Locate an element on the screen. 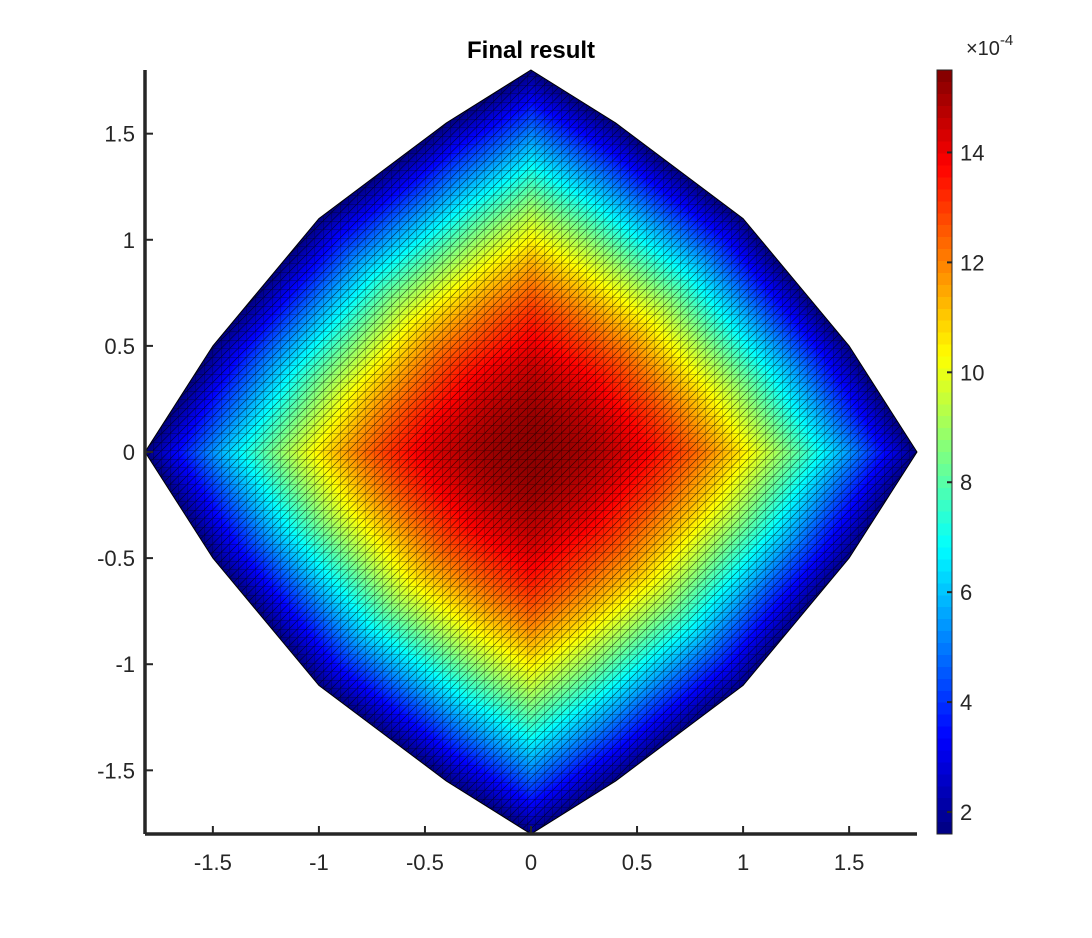  x-tick-label: -1.5 is located at coordinates (213, 862).